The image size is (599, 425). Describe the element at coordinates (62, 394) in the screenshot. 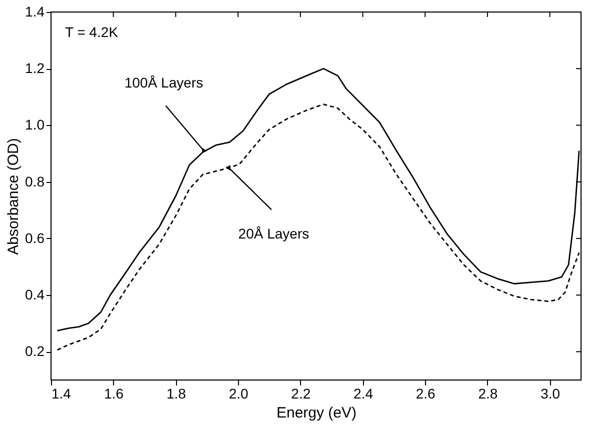

I see `x-tick-label: 1.4` at that location.